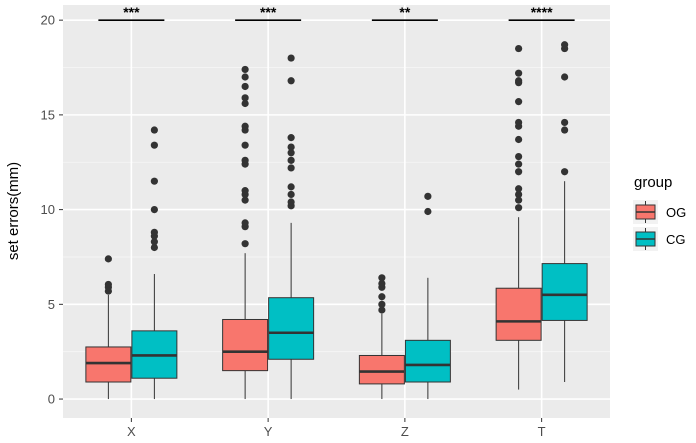 Image resolution: width=696 pixels, height=443 pixels. Describe the element at coordinates (405, 431) in the screenshot. I see `x-tick-label: Z` at that location.